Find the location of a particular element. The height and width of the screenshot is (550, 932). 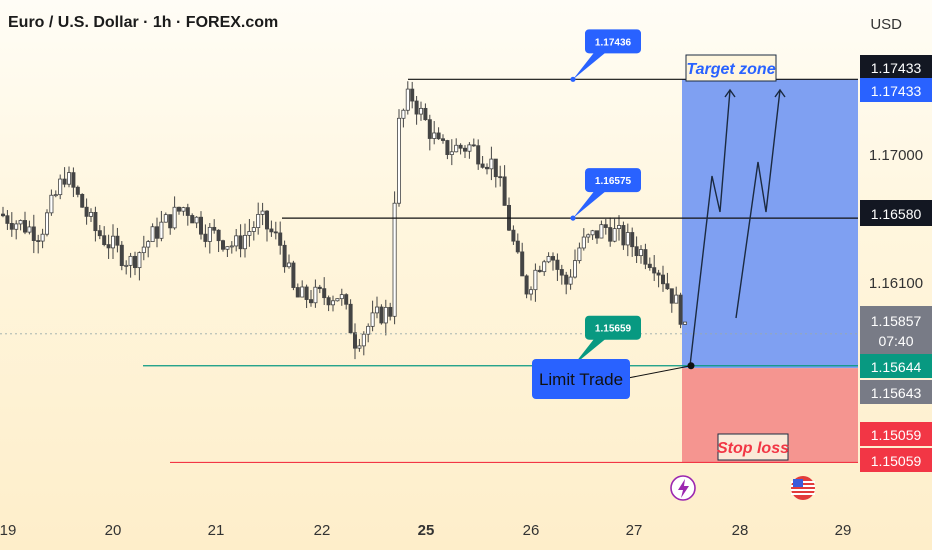

x-tick-label: 27 is located at coordinates (634, 530).